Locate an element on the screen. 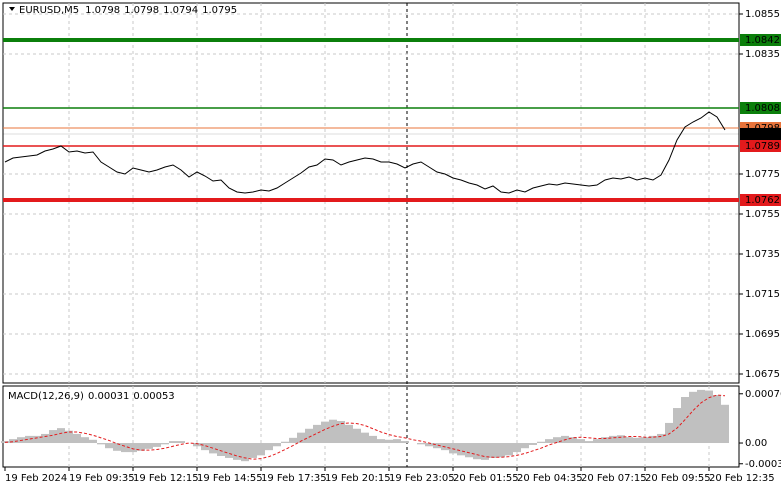 The image size is (781, 489). level-label: 1.0762 is located at coordinates (762, 200).